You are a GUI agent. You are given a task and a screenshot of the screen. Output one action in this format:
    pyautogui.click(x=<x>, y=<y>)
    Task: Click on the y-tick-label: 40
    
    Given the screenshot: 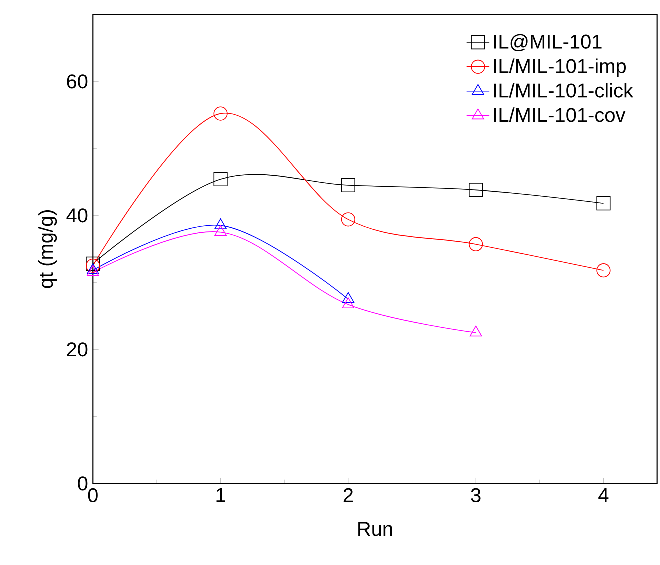 What is the action you would take?
    pyautogui.click(x=77, y=215)
    